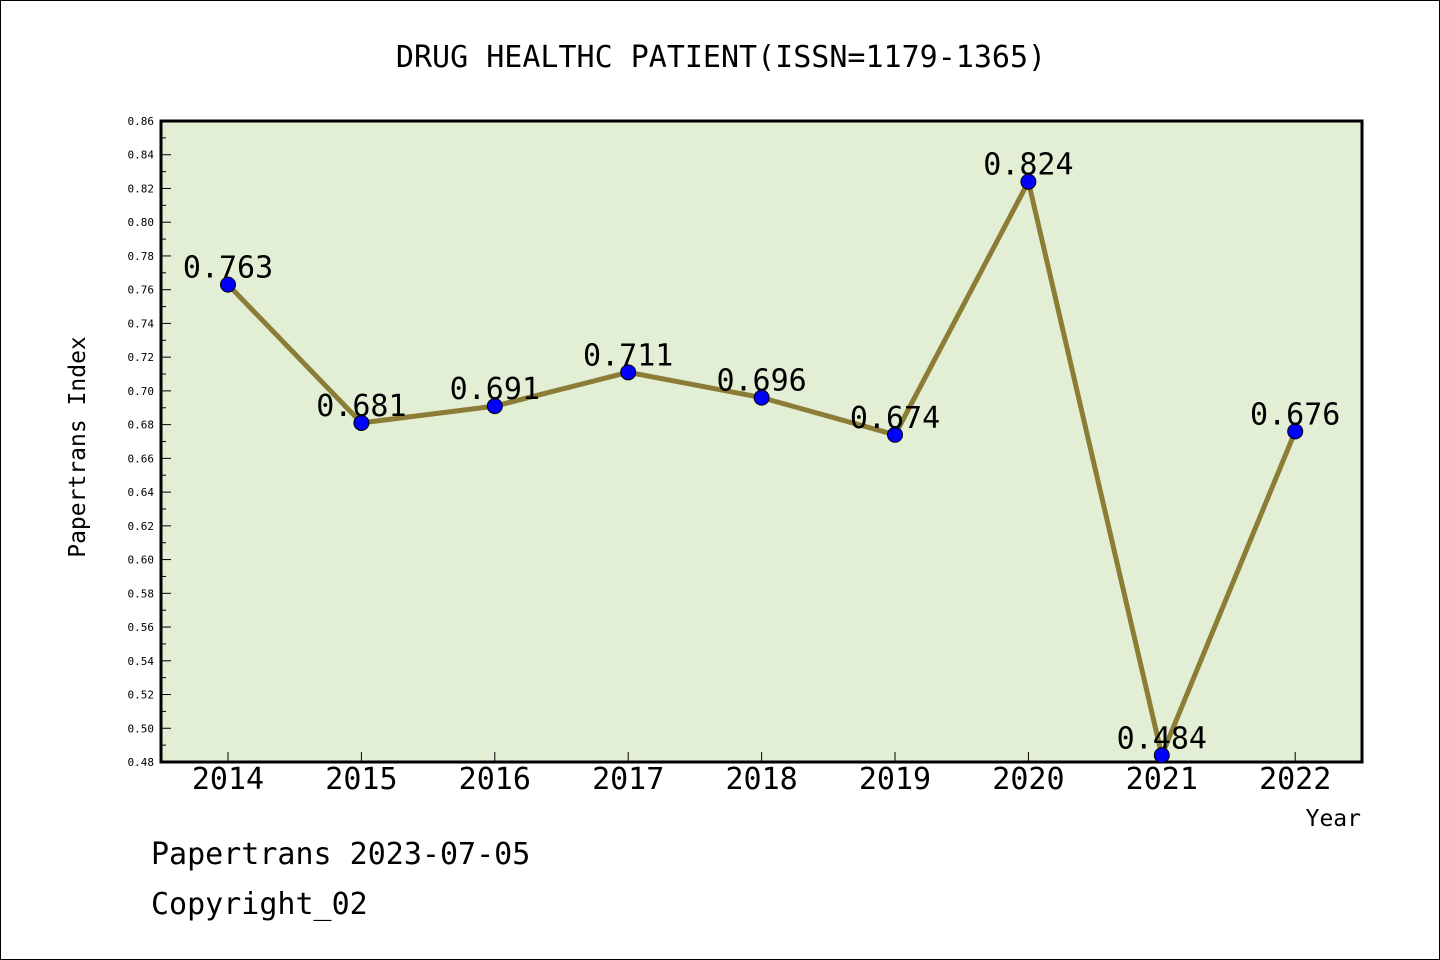 The height and width of the screenshot is (960, 1440). I want to click on y-tick-label: 0.48, so click(141, 762).